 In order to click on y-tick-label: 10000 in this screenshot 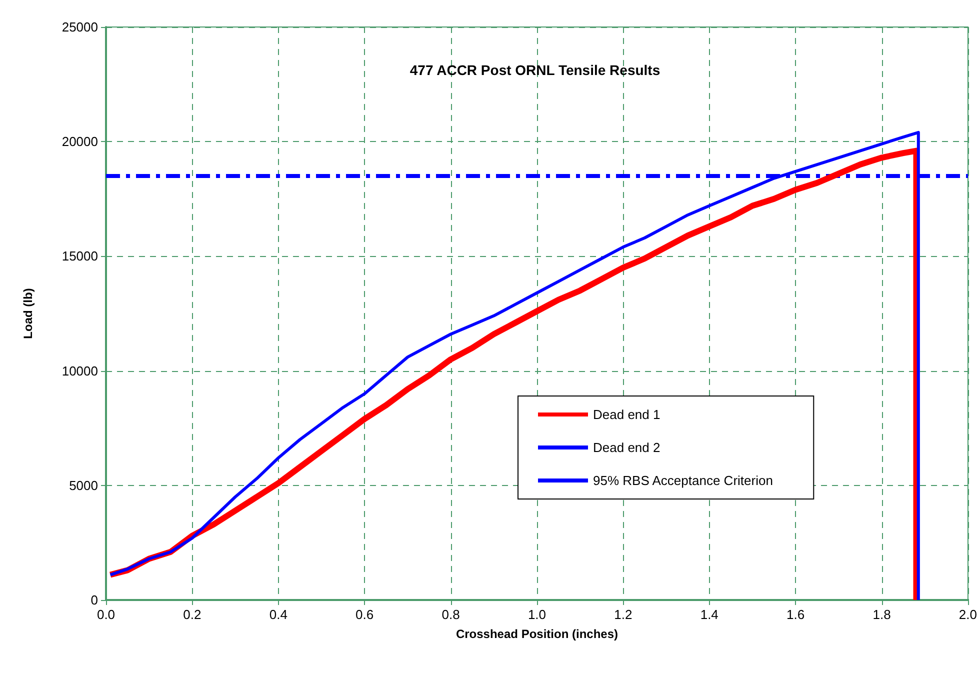, I will do `click(80, 370)`.